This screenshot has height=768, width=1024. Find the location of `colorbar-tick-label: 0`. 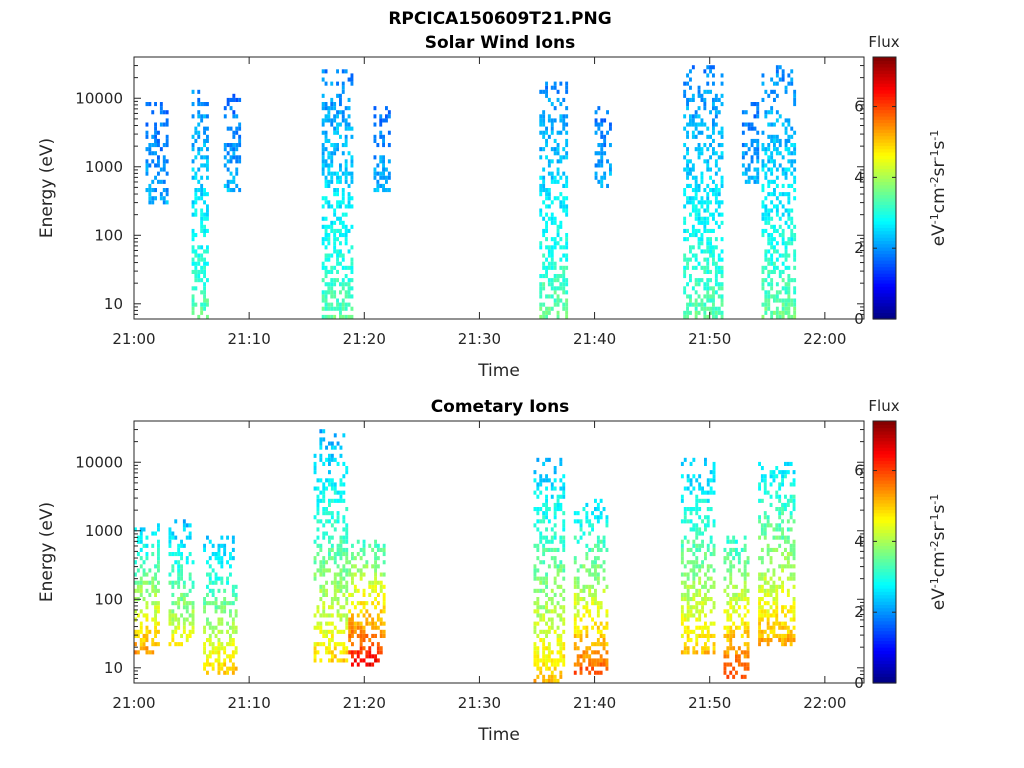

colorbar-tick-label: 0 is located at coordinates (859, 683).